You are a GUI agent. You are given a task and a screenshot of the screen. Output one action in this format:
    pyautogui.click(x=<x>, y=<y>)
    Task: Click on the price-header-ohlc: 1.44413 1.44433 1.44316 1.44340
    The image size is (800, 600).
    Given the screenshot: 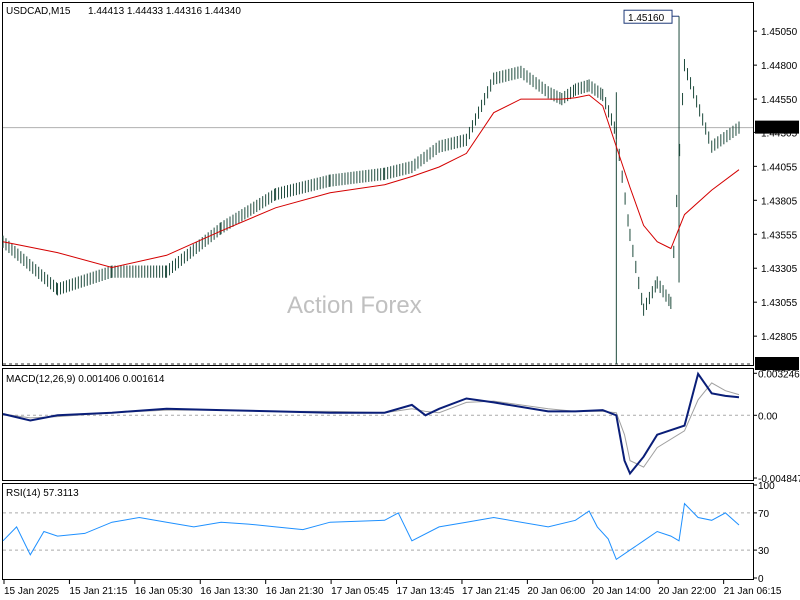 What is the action you would take?
    pyautogui.click(x=164, y=11)
    